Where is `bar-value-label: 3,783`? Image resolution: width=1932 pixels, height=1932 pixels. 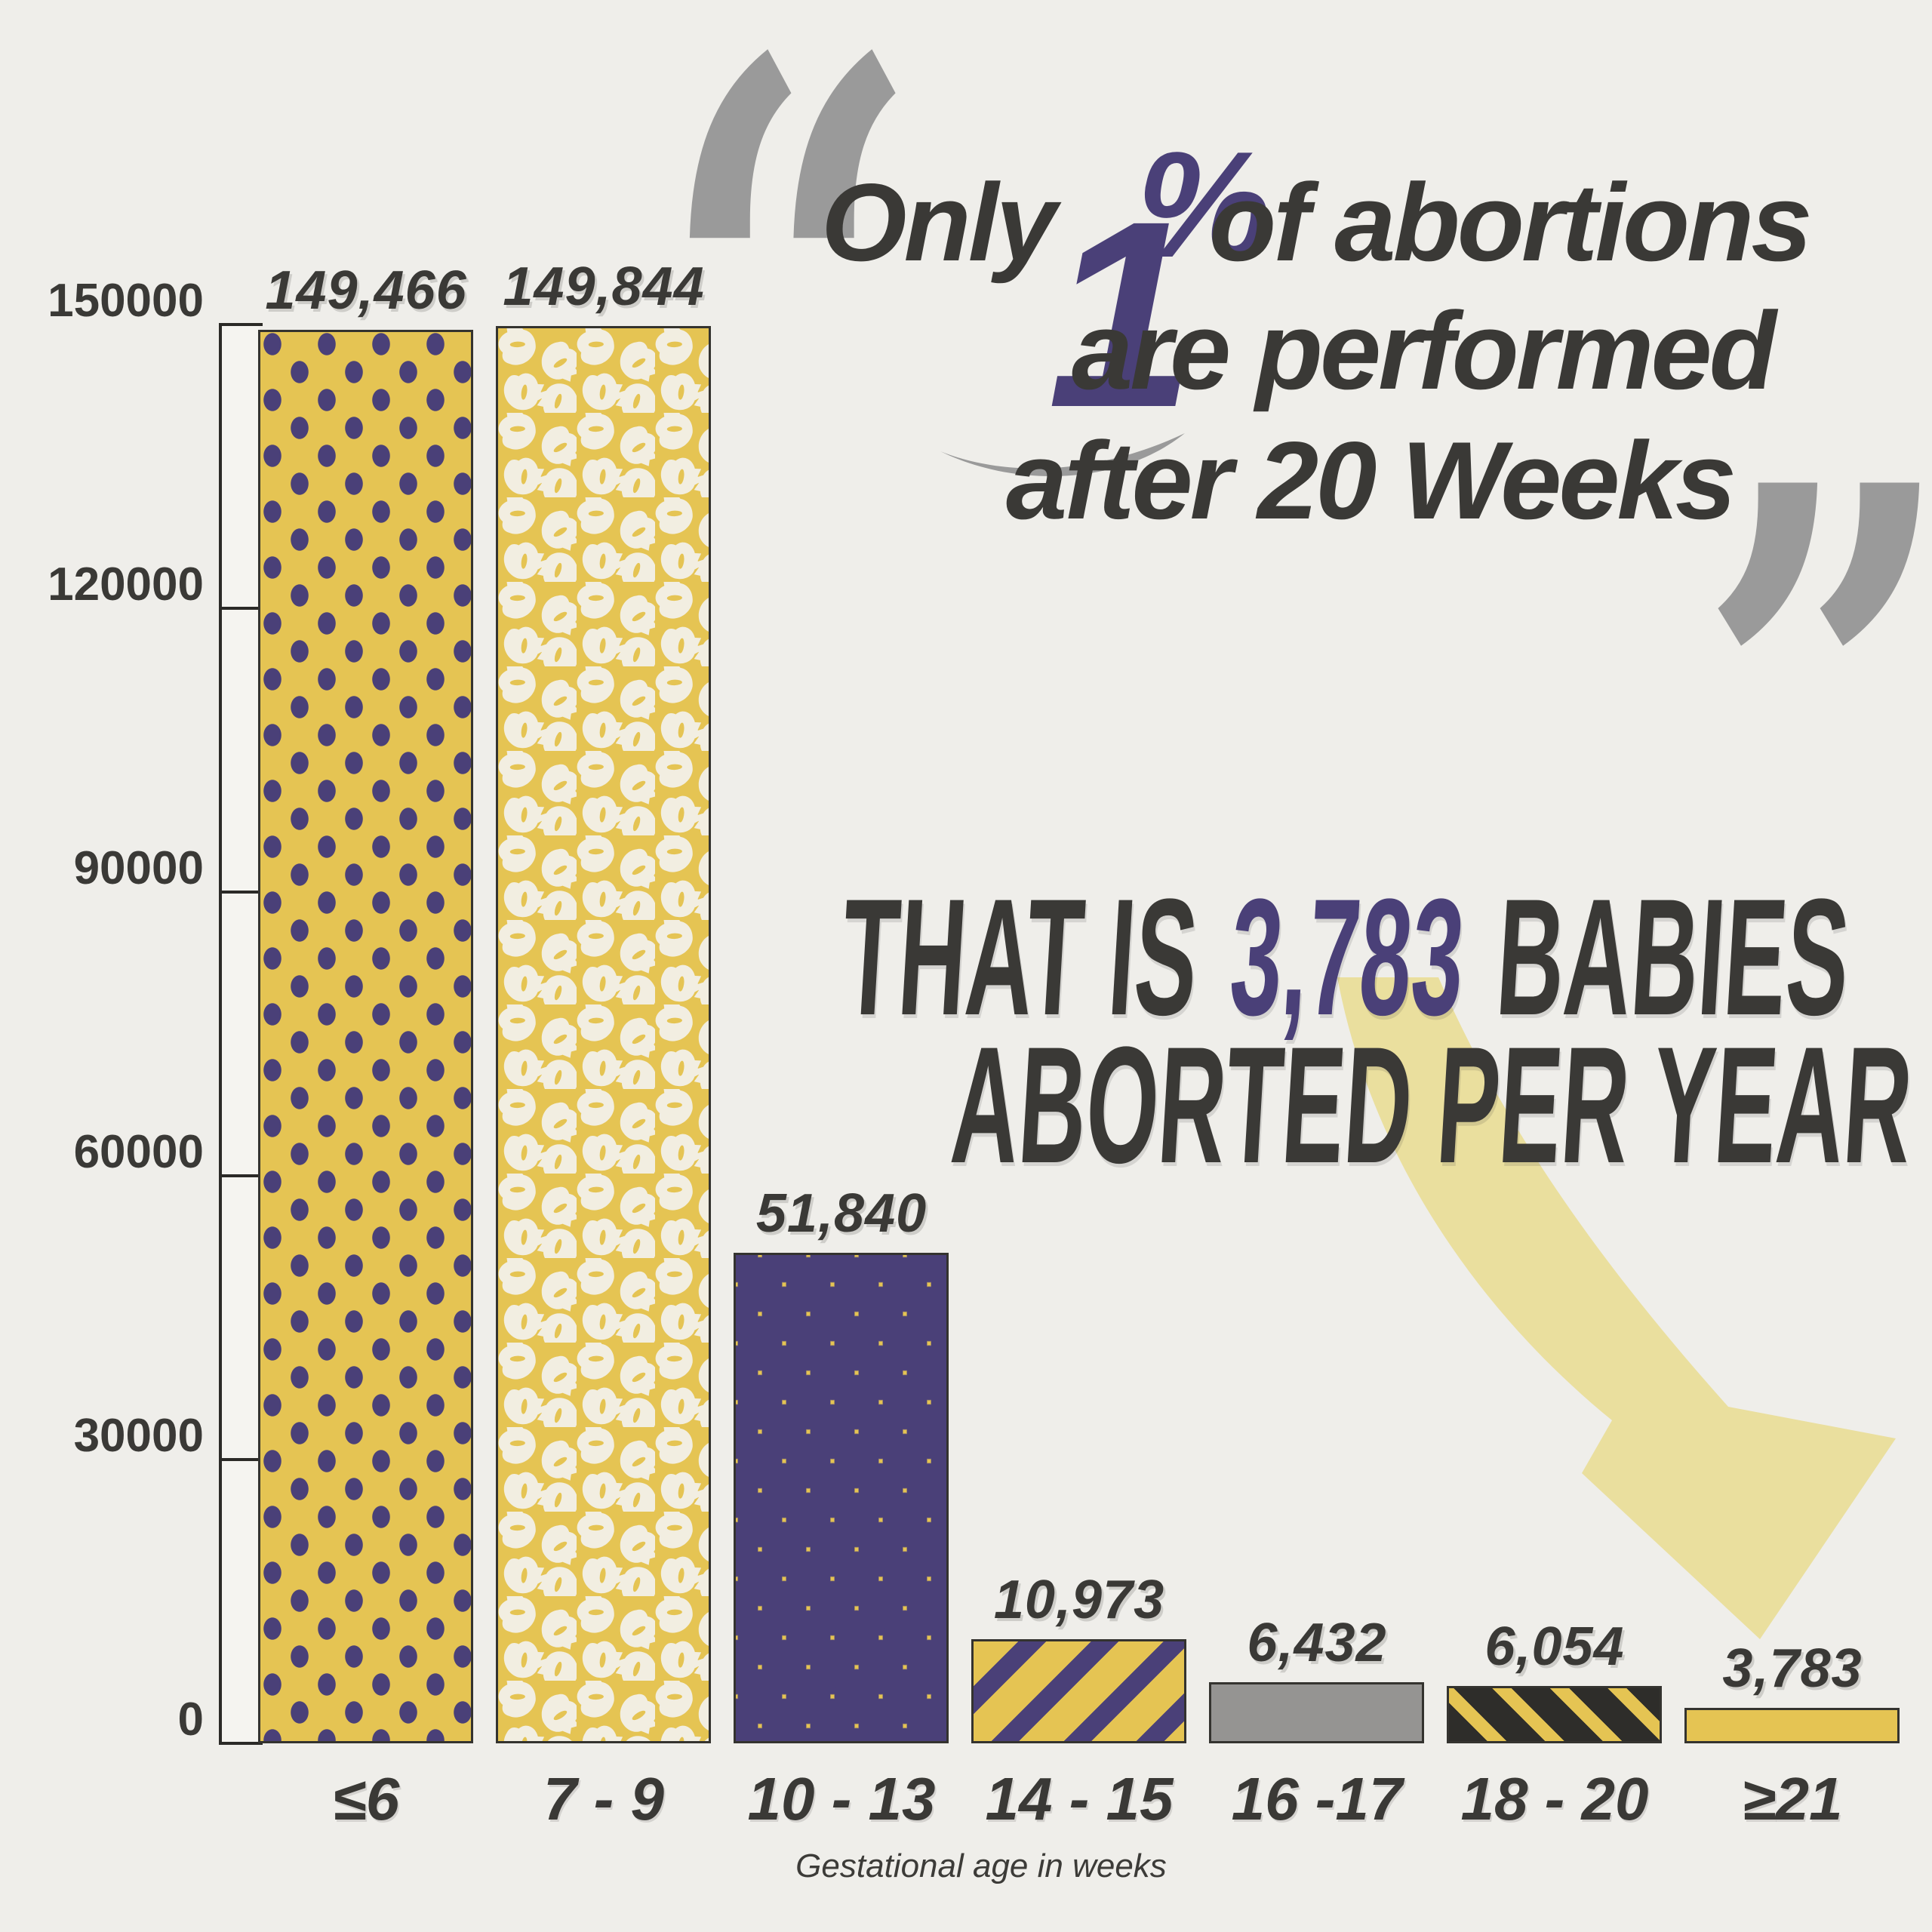 bar-value-label: 3,783 is located at coordinates (1792, 1668).